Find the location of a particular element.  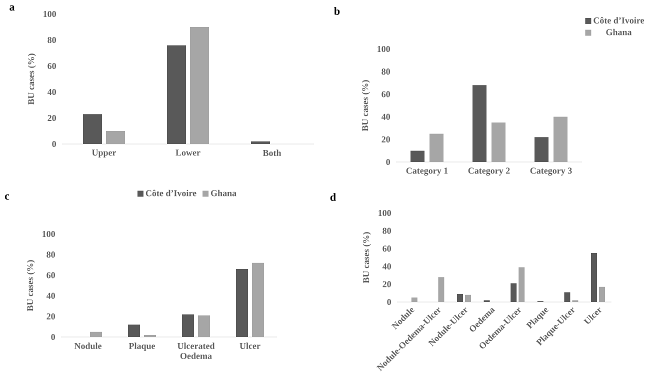

x-tick-label: Lower is located at coordinates (188, 153).